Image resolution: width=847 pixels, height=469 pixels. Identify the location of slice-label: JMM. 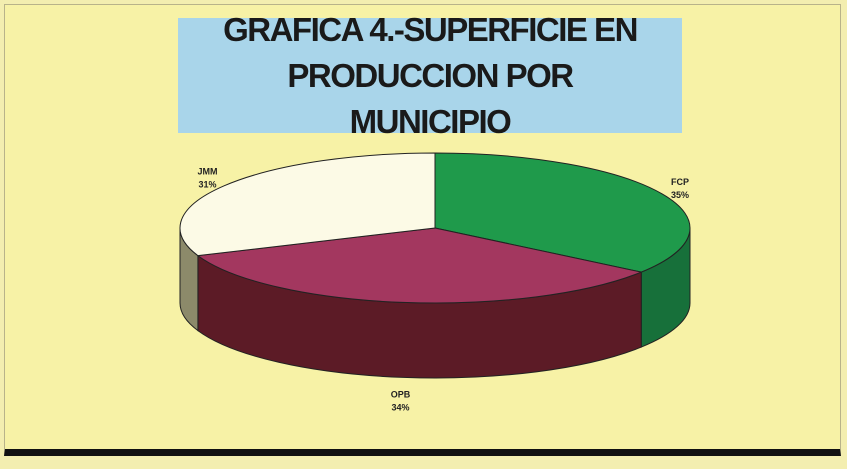
(208, 172).